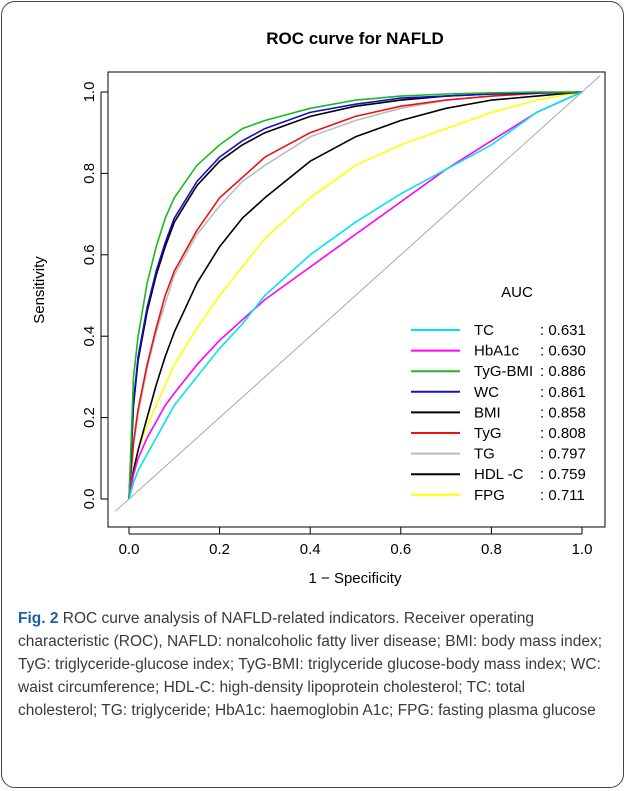  What do you see at coordinates (89, 92) in the screenshot?
I see `y-tick-label: 1.0` at bounding box center [89, 92].